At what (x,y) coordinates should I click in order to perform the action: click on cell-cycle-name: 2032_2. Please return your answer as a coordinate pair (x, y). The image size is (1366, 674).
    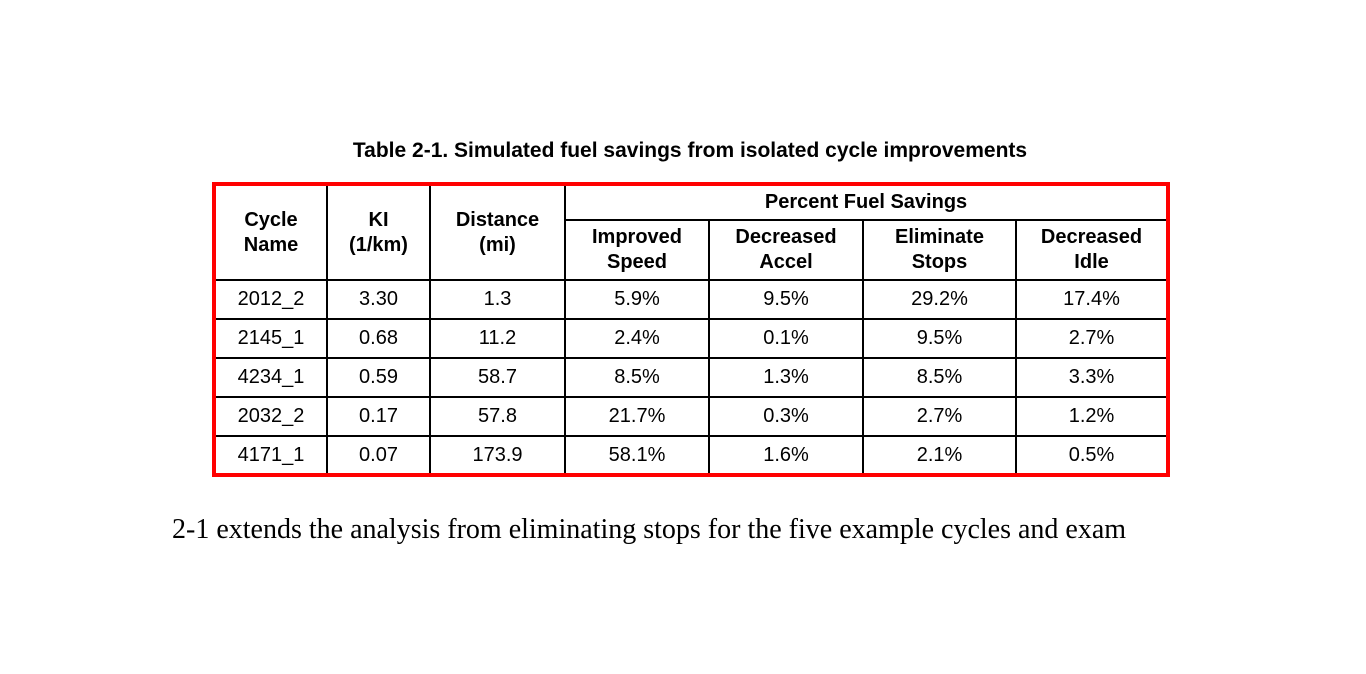
    Looking at the image, I should click on (270, 416).